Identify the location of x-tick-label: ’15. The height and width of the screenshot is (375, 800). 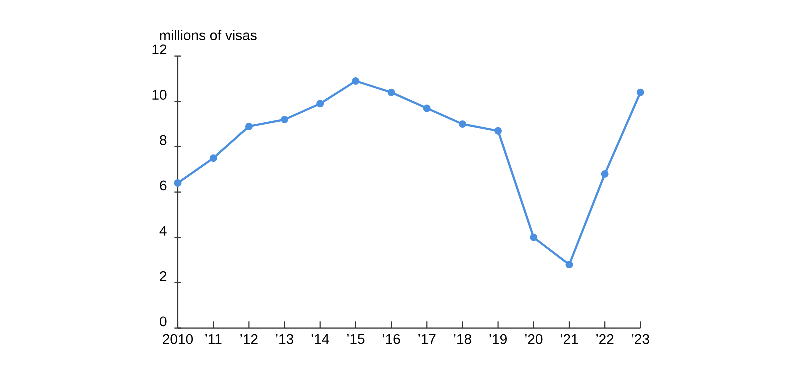
(356, 339).